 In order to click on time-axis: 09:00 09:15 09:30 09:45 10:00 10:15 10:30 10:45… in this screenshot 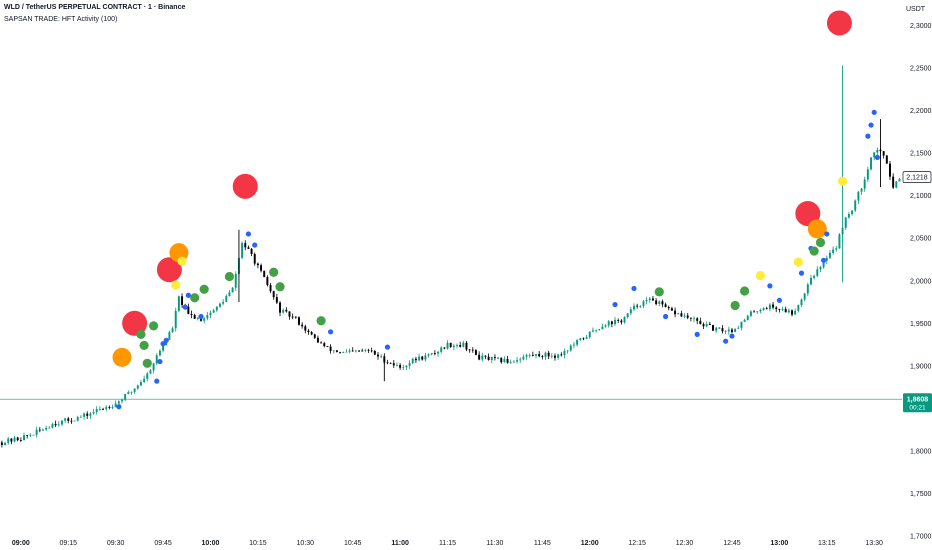, I will do `click(447, 543)`.